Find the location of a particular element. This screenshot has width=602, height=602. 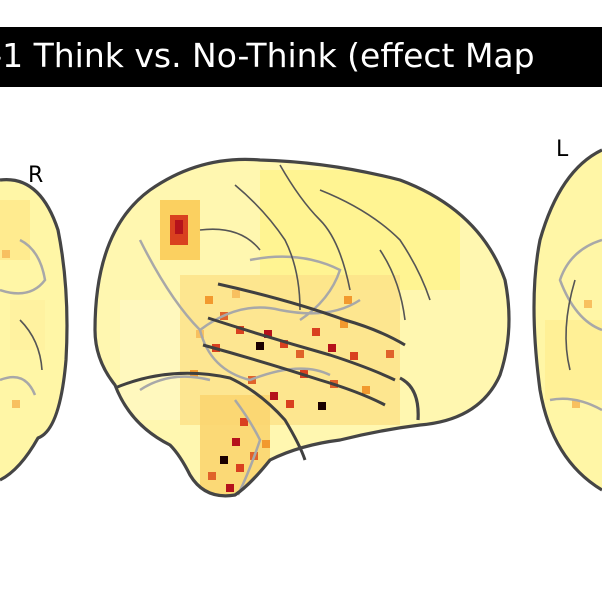

orientation-label-right: R is located at coordinates (36, 175).